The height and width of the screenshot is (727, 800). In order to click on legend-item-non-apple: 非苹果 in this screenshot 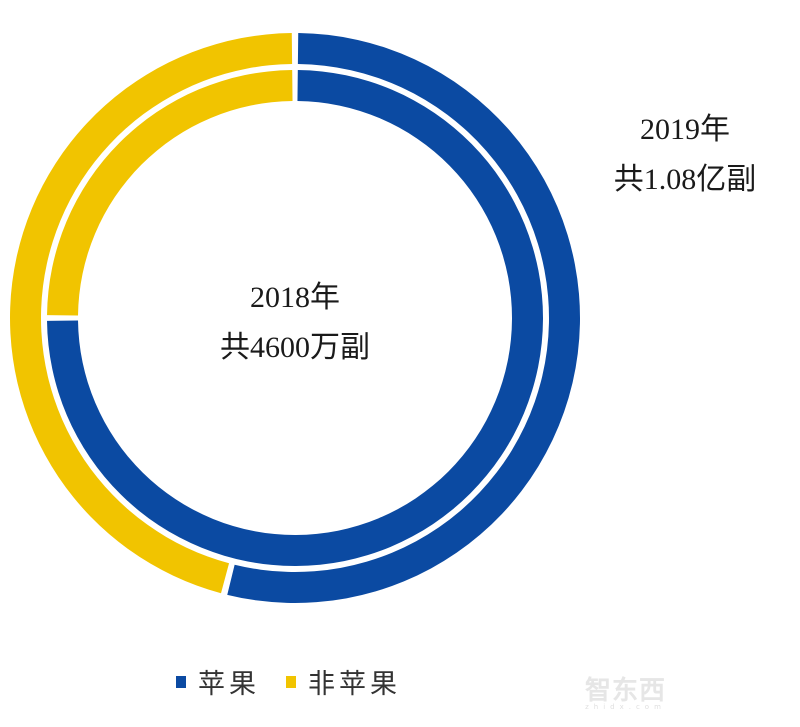, I will do `click(343, 681)`.